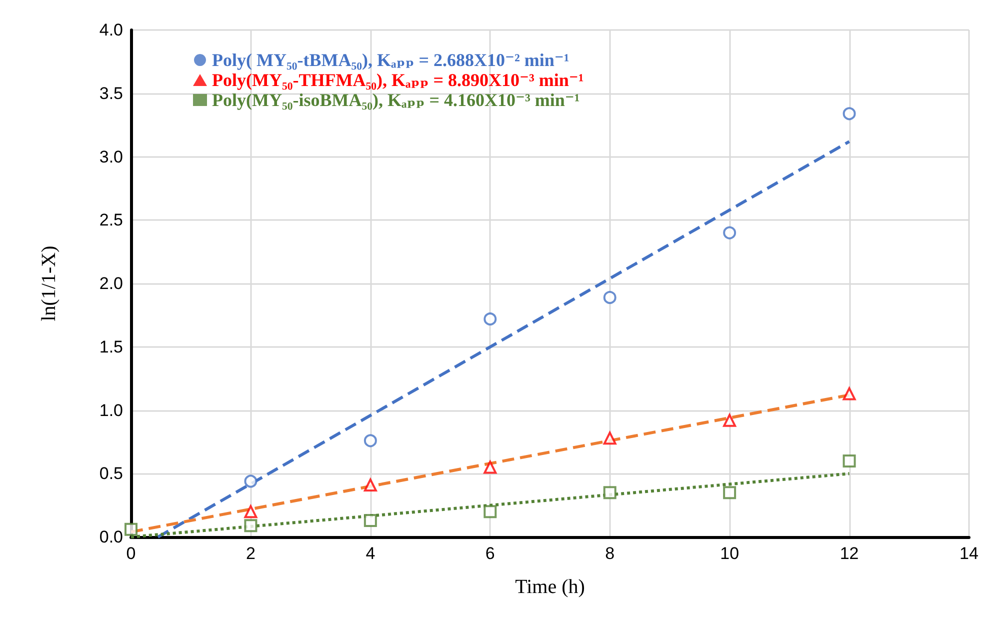 The width and height of the screenshot is (995, 636). I want to click on y-tick-label: 3.5, so click(111, 93).